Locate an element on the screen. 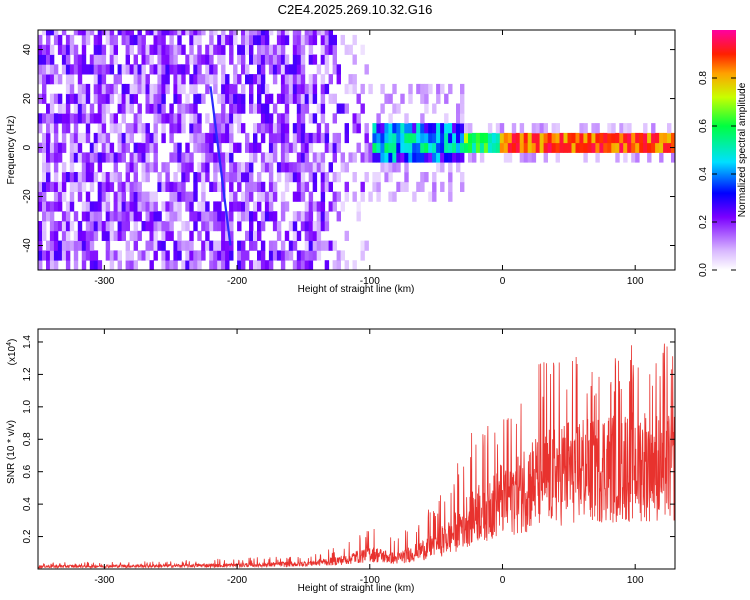  snr-ytick-label: 1.4 is located at coordinates (27, 342).